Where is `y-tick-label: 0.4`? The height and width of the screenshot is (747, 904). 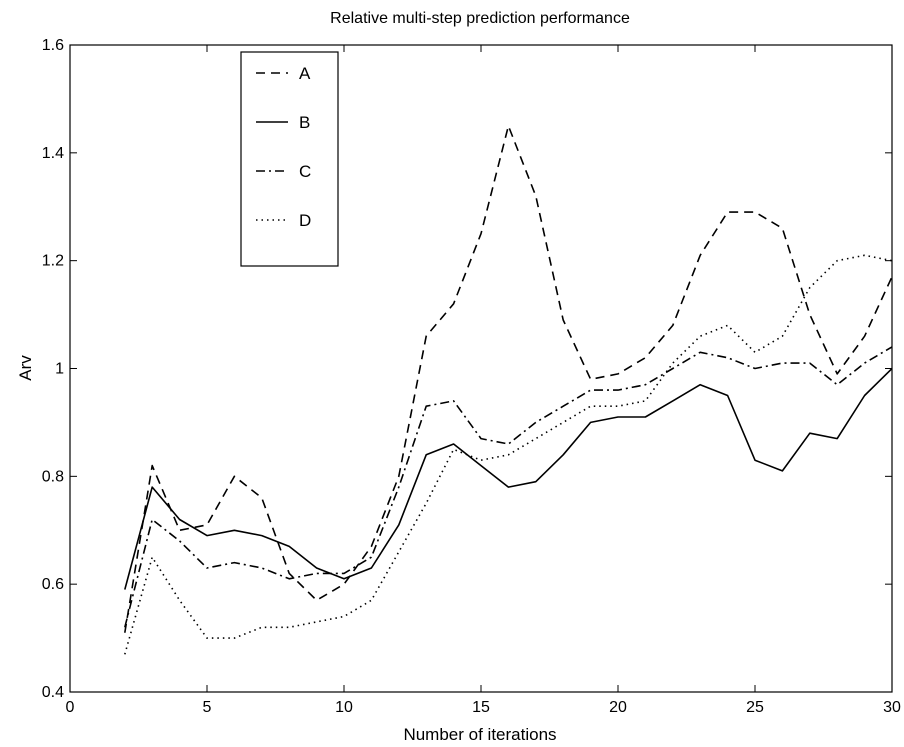
y-tick-label: 0.4 is located at coordinates (53, 692).